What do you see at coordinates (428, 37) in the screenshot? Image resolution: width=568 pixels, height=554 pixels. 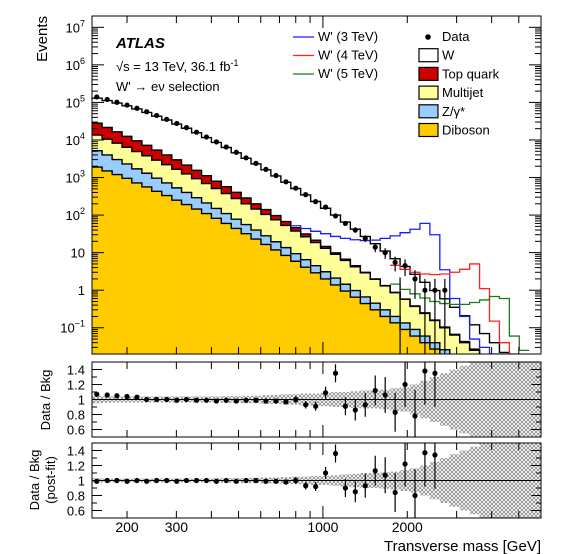 I see `legend-marker-data` at bounding box center [428, 37].